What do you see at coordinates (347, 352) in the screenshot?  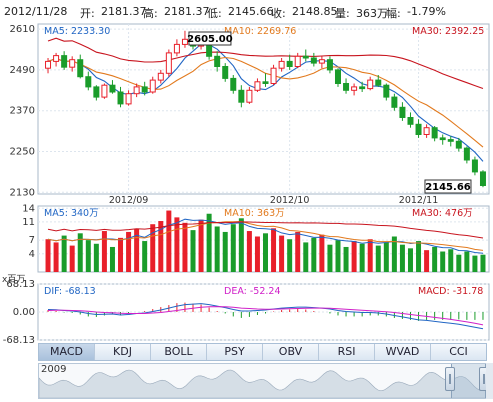 I see `tab-rsi: RSI` at bounding box center [347, 352].